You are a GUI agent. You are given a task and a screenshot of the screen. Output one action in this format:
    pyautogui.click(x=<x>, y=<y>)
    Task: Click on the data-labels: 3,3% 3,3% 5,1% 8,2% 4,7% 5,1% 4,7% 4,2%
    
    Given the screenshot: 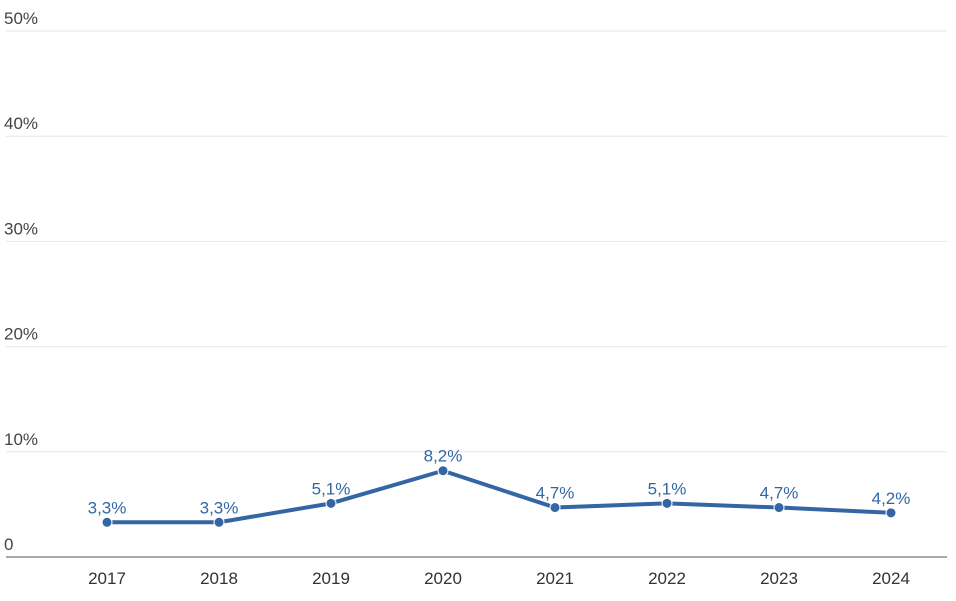 What is the action you would take?
    pyautogui.click(x=499, y=482)
    